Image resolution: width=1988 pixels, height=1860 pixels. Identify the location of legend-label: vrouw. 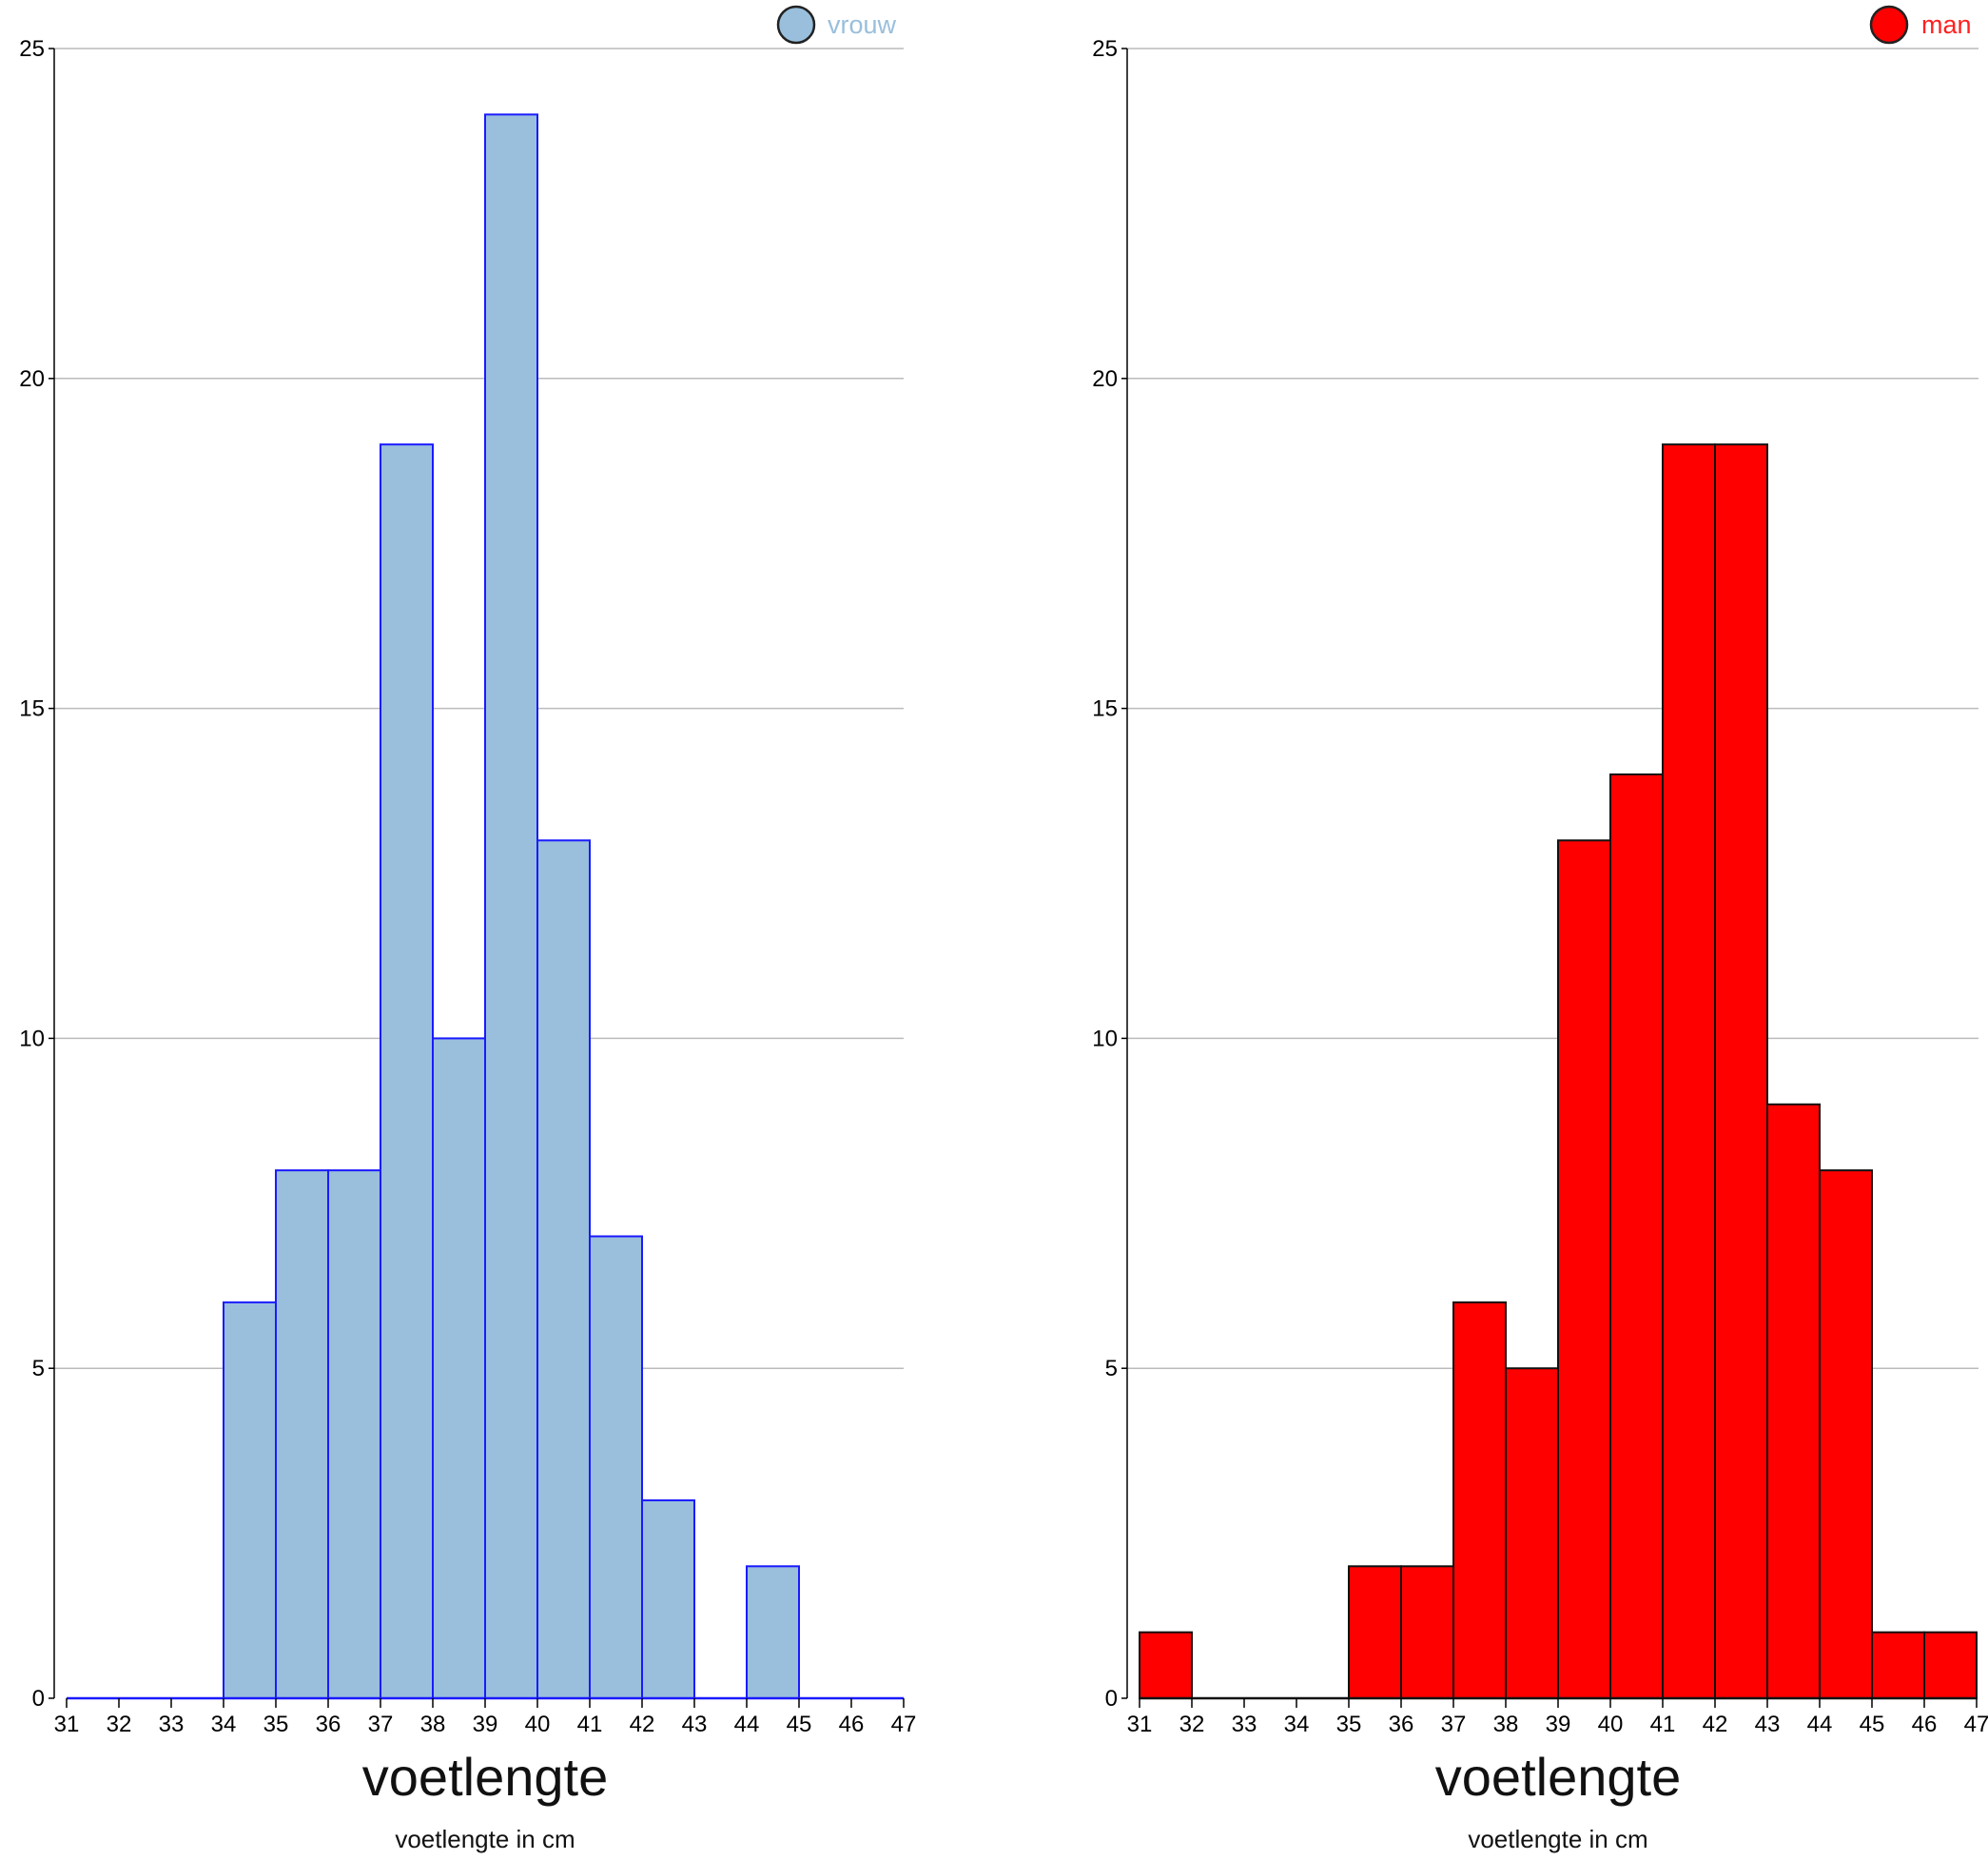
(863, 24).